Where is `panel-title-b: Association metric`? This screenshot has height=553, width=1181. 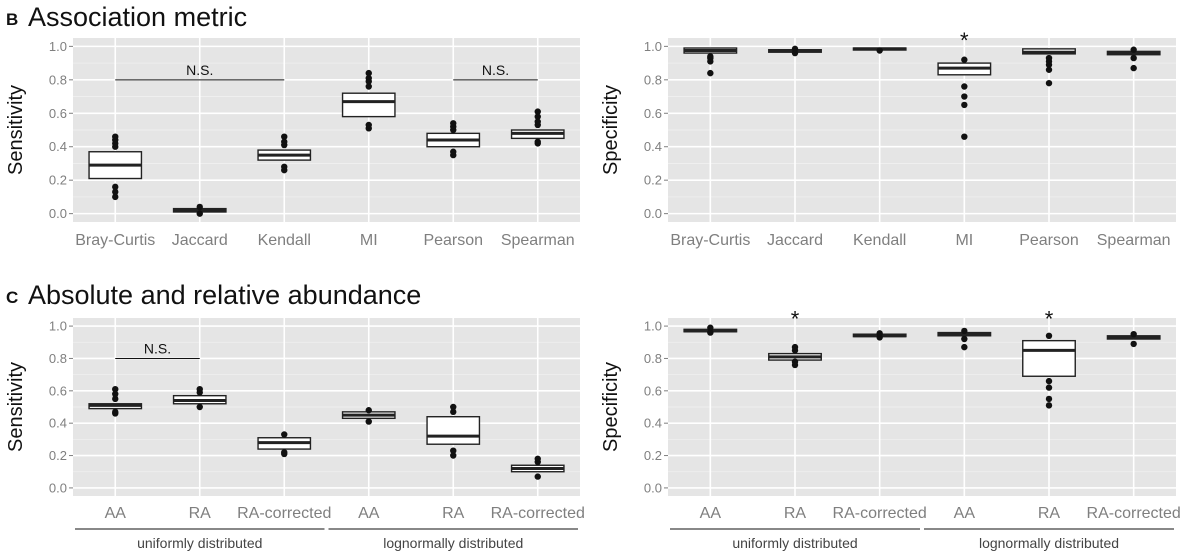 panel-title-b: Association metric is located at coordinates (137, 17).